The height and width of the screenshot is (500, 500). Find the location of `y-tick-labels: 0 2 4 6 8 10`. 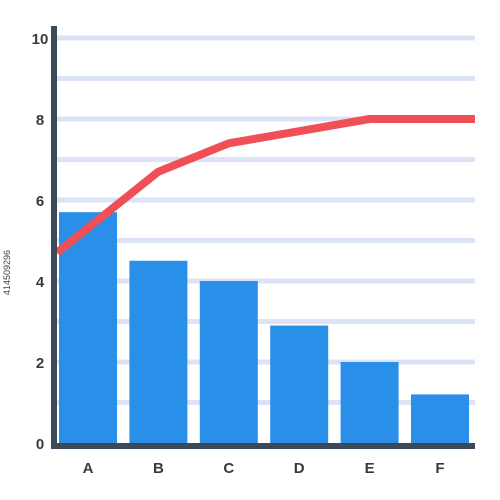

y-tick-labels: 0 2 4 6 8 10 is located at coordinates (40, 242).